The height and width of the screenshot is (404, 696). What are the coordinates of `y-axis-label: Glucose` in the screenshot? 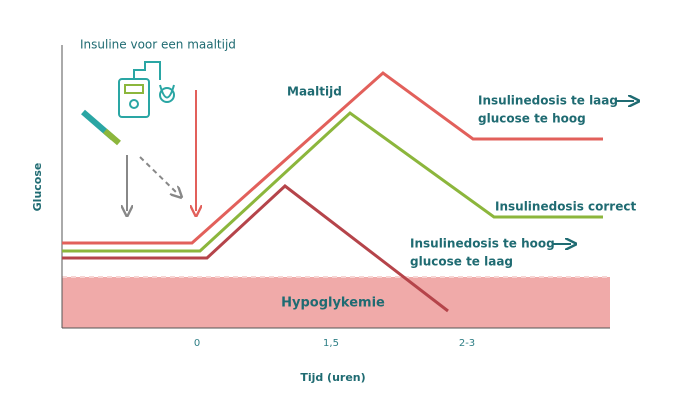 It's located at (37, 187).